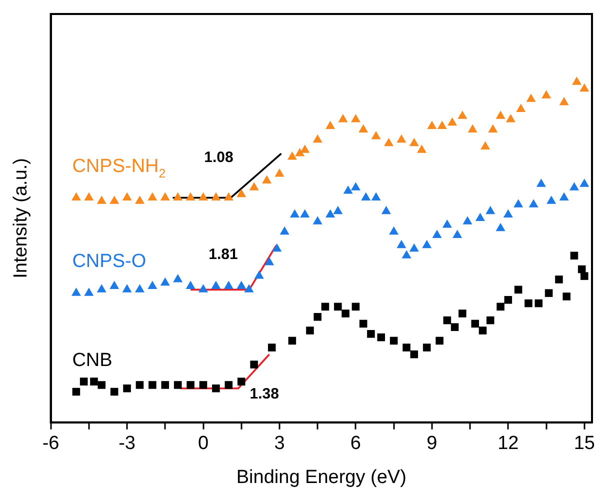 The image size is (608, 497). Describe the element at coordinates (355, 443) in the screenshot. I see `x-tick-label: 6` at that location.